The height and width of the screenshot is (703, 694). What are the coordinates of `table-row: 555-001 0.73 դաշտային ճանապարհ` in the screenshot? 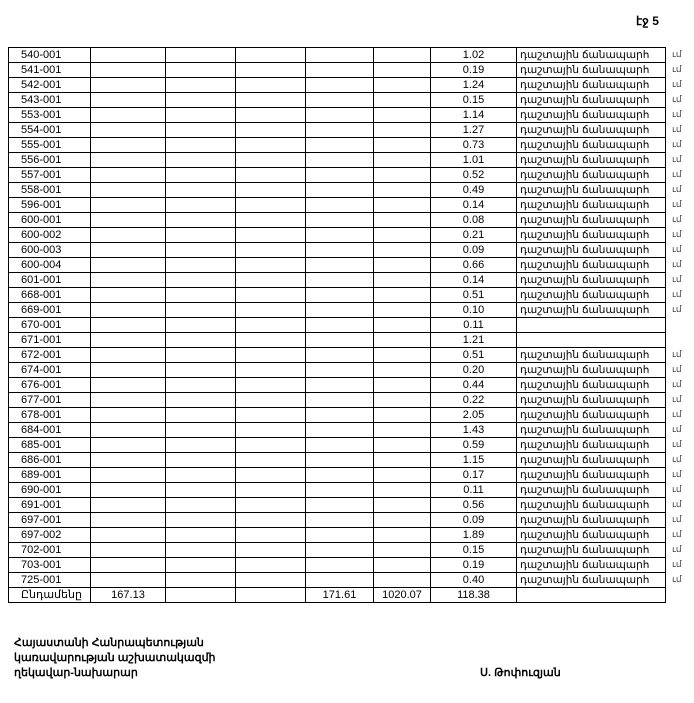 It's located at (337, 145).